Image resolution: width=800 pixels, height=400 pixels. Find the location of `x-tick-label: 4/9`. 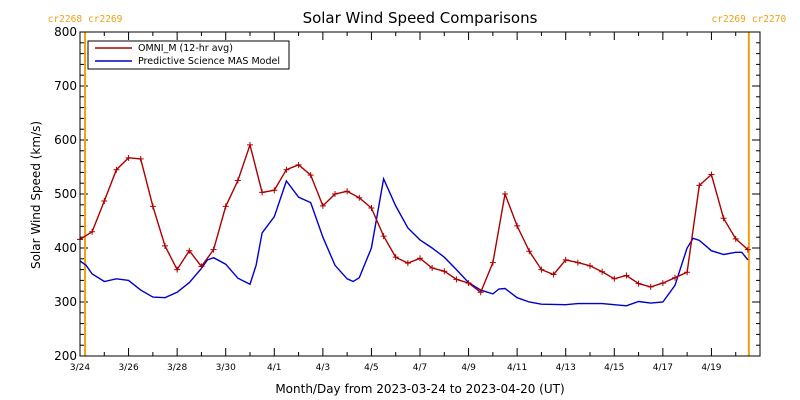

x-tick-label: 4/9 is located at coordinates (468, 368).